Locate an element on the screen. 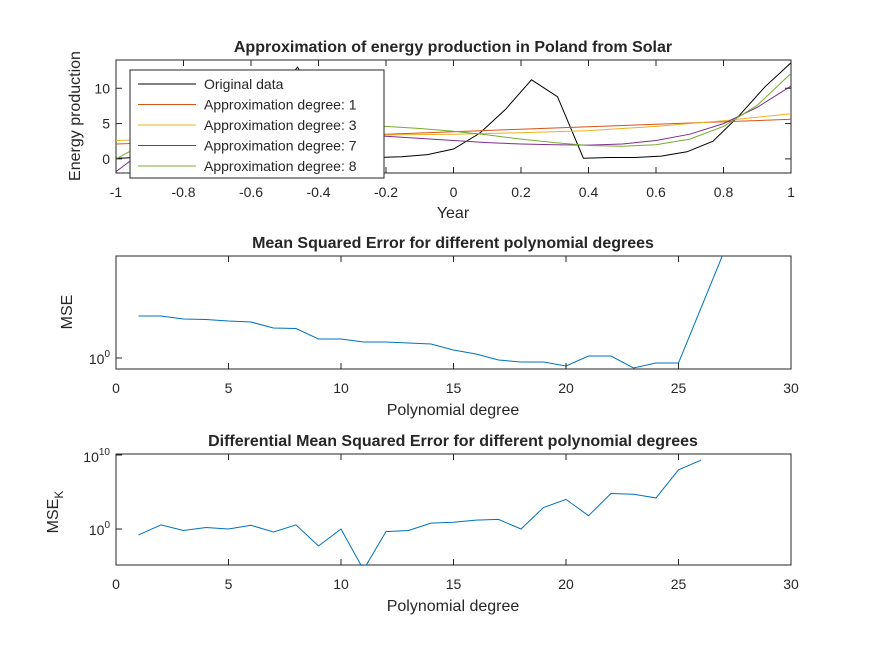  x-tick-label: 0.2 is located at coordinates (521, 192).